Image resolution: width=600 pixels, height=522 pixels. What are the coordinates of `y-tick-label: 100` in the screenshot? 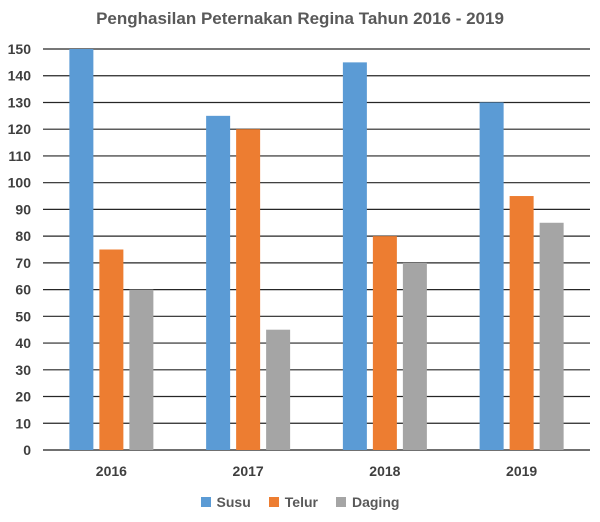 It's located at (20, 183).